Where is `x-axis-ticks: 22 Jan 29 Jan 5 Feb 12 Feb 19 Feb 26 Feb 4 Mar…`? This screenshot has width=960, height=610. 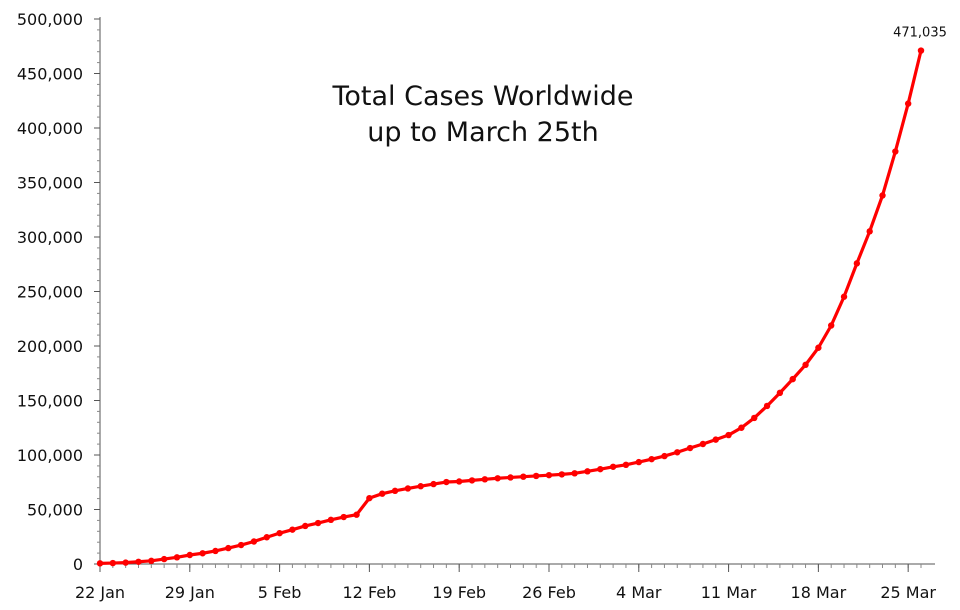
x-axis-ticks: 22 Jan 29 Jan 5 Feb 12 Feb 19 Feb 26 Feb 4 Mar… is located at coordinates (505, 583).